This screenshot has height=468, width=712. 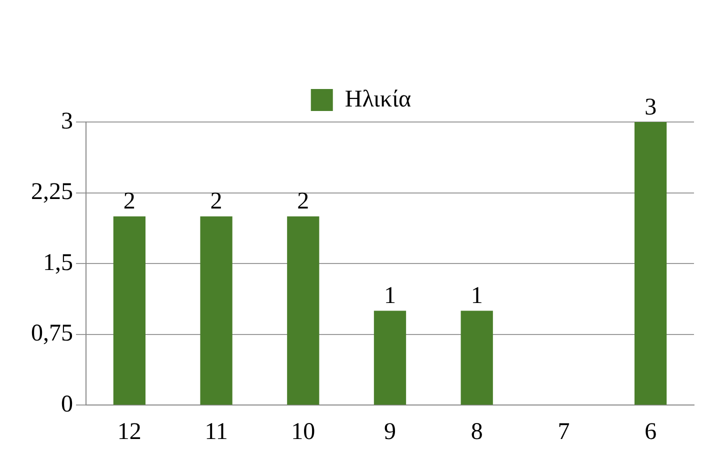 What do you see at coordinates (476, 431) in the screenshot?
I see `x-tick-label: 8` at bounding box center [476, 431].